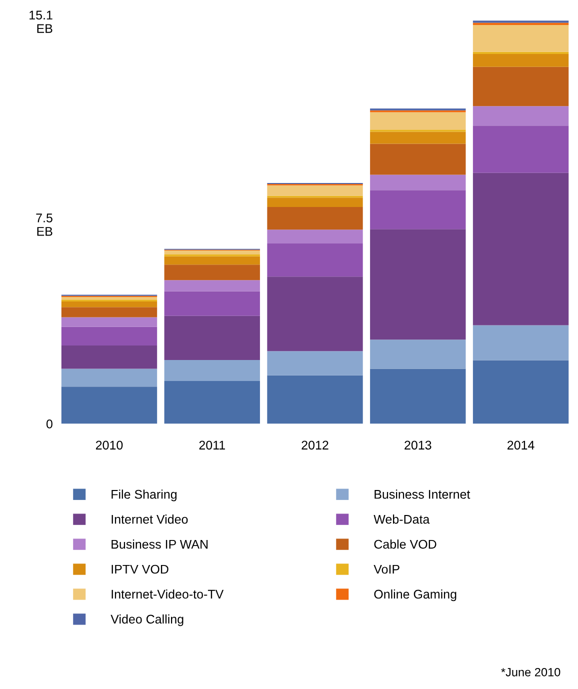 The height and width of the screenshot is (689, 578). What do you see at coordinates (160, 544) in the screenshot?
I see `legend-label: Business IP WAN` at bounding box center [160, 544].